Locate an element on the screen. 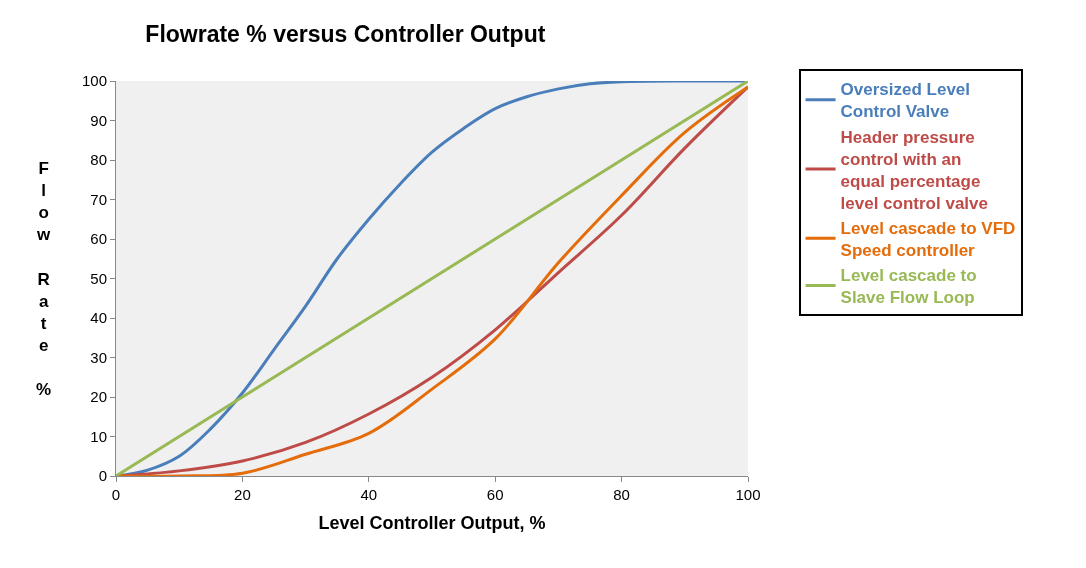 This screenshot has width=1086, height=568. legend-label: Oversized Level Control Valve is located at coordinates (905, 101).